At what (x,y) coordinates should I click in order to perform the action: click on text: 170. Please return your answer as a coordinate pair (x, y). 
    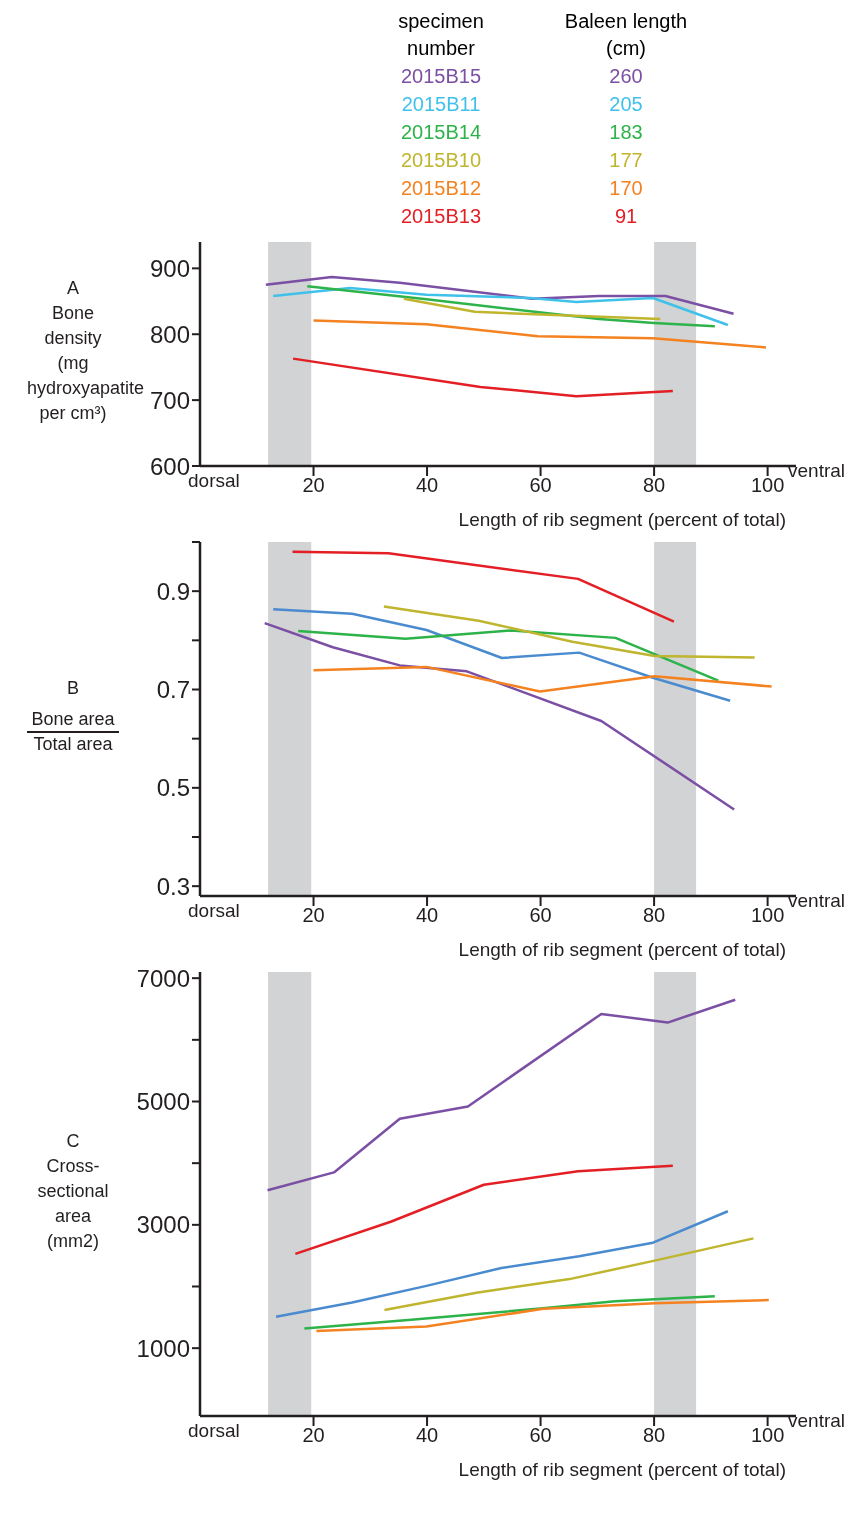
    Looking at the image, I should click on (626, 188).